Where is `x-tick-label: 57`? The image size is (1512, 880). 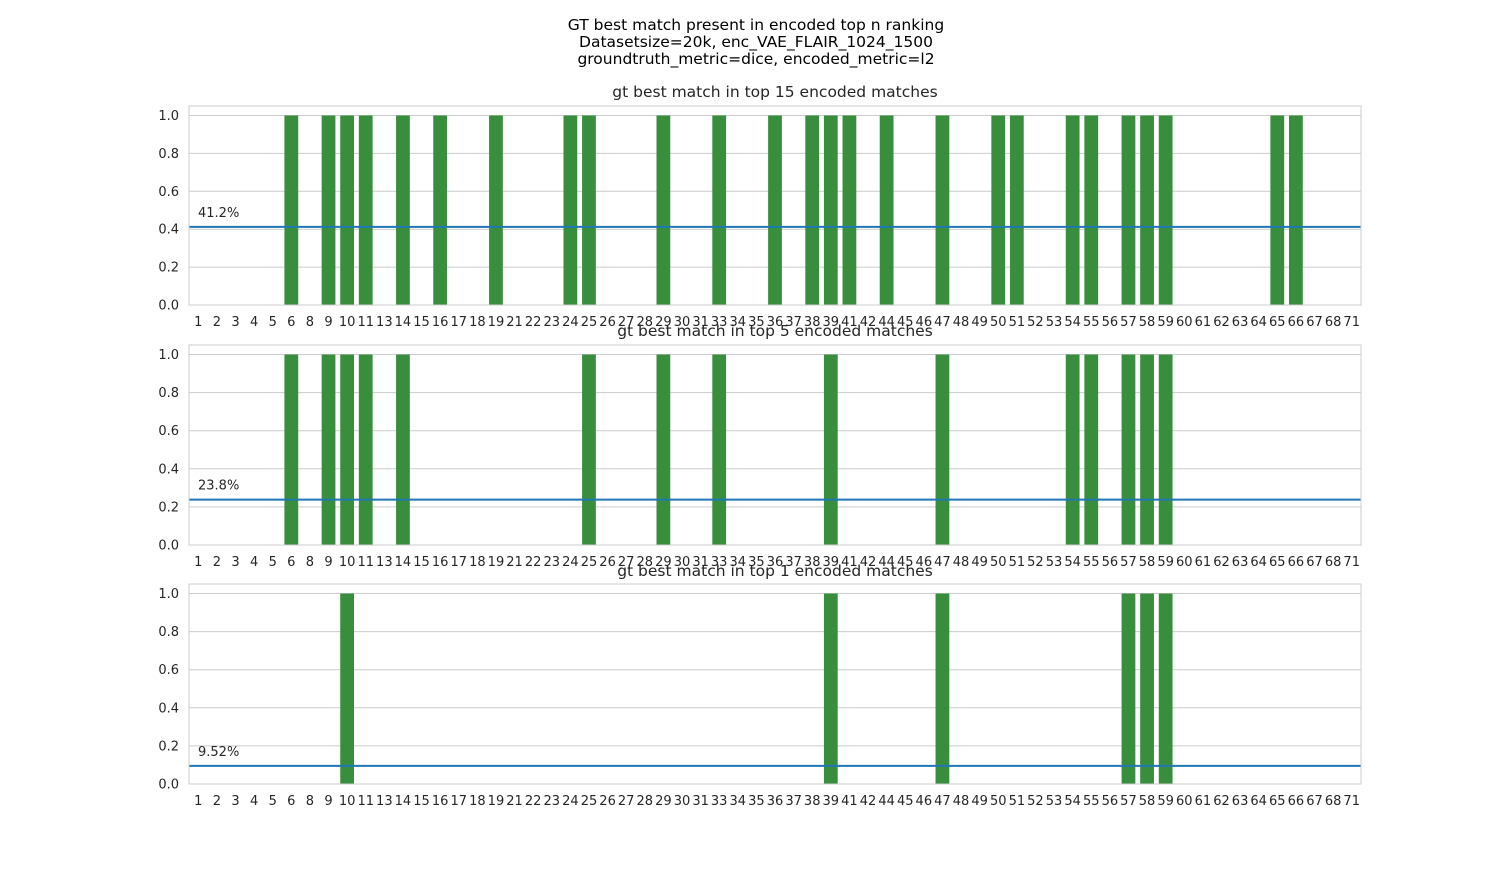
x-tick-label: 57 is located at coordinates (1128, 562).